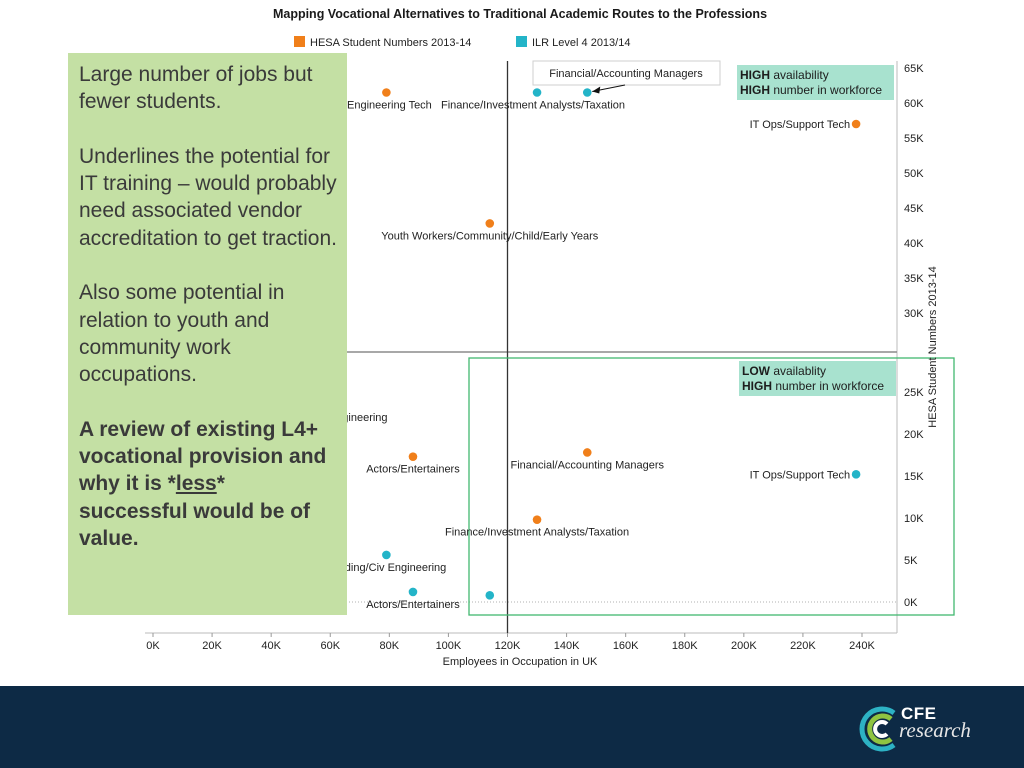 Image resolution: width=1024 pixels, height=768 pixels. Describe the element at coordinates (299, 41) in the screenshot. I see `legend-swatch-hesa` at that location.